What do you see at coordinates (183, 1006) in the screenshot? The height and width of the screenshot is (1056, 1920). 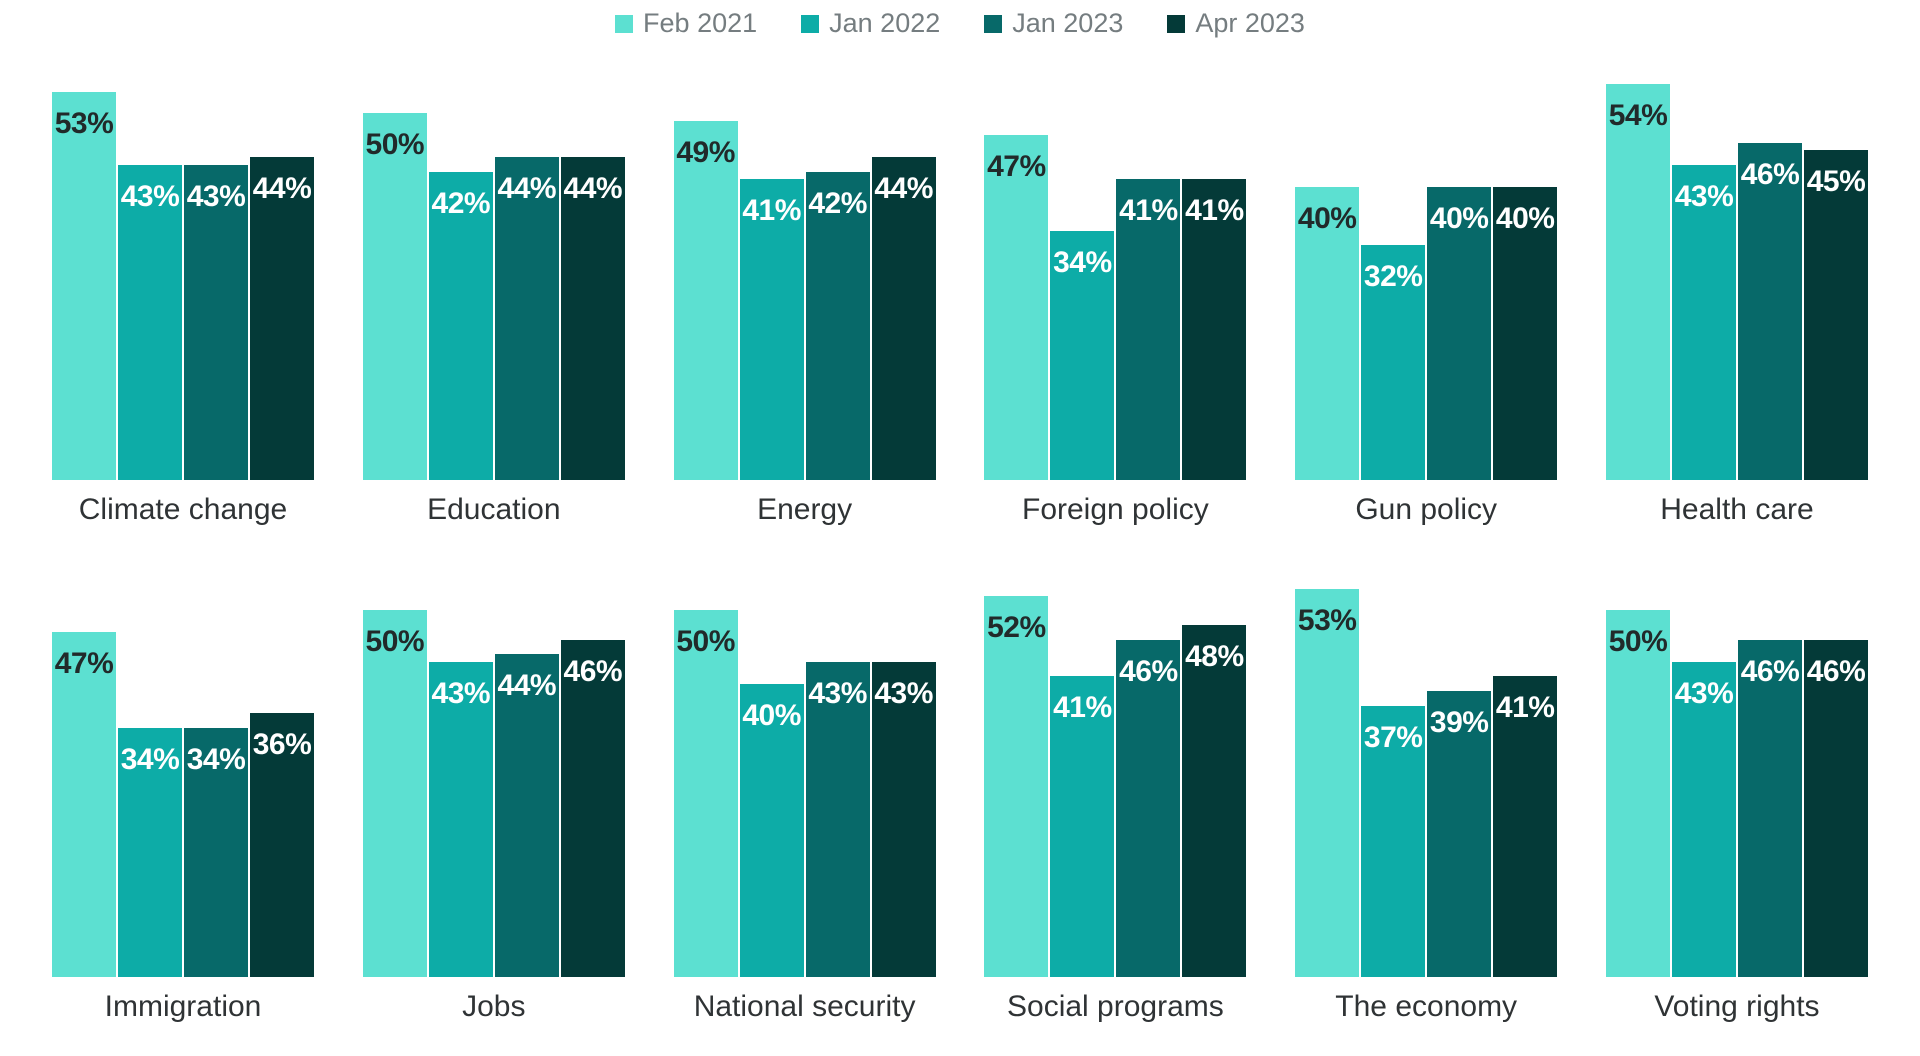 I see `category-label: Immigration` at bounding box center [183, 1006].